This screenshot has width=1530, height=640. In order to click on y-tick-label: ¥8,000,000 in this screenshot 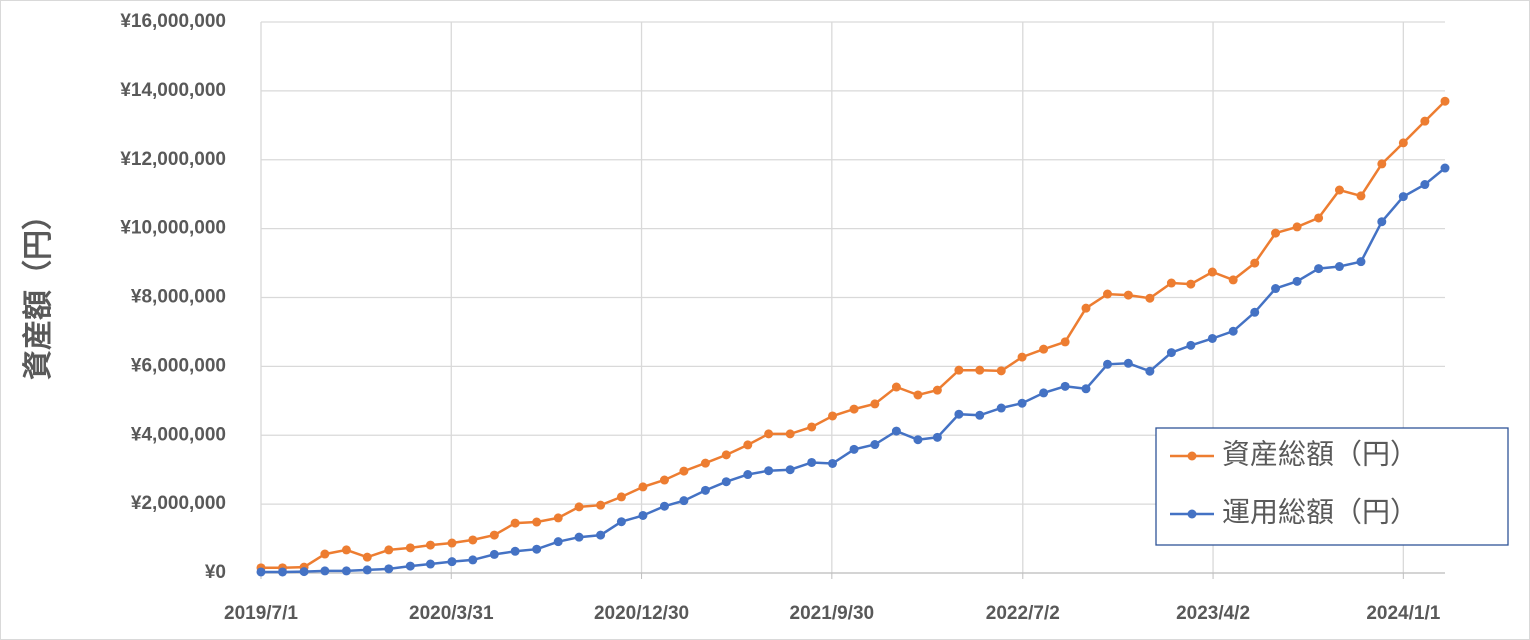, I will do `click(178, 297)`.